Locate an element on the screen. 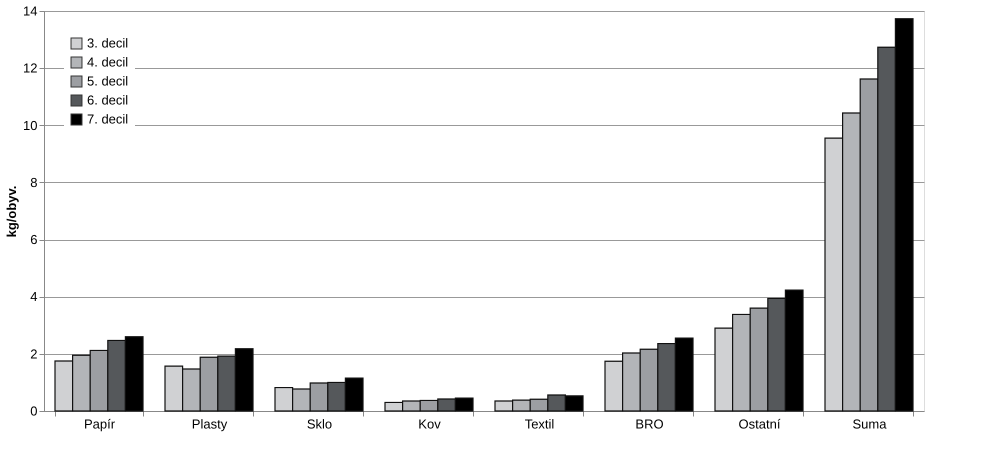 The height and width of the screenshot is (459, 987). y-tick-label: 12 is located at coordinates (30, 68).